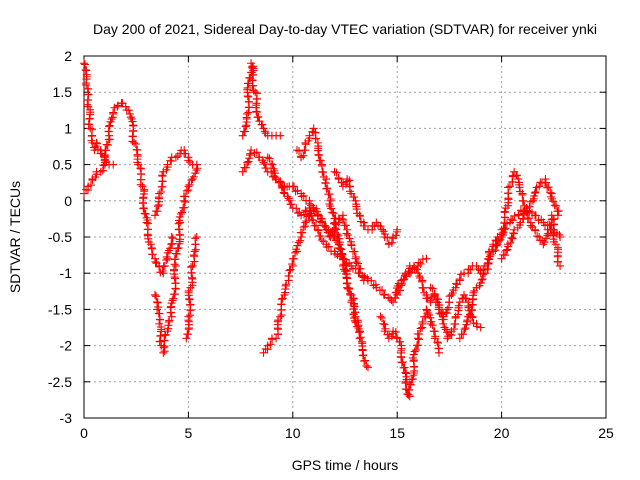 Image resolution: width=640 pixels, height=480 pixels. Describe the element at coordinates (345, 465) in the screenshot. I see `x-axis-label: GPS time / hours` at that location.